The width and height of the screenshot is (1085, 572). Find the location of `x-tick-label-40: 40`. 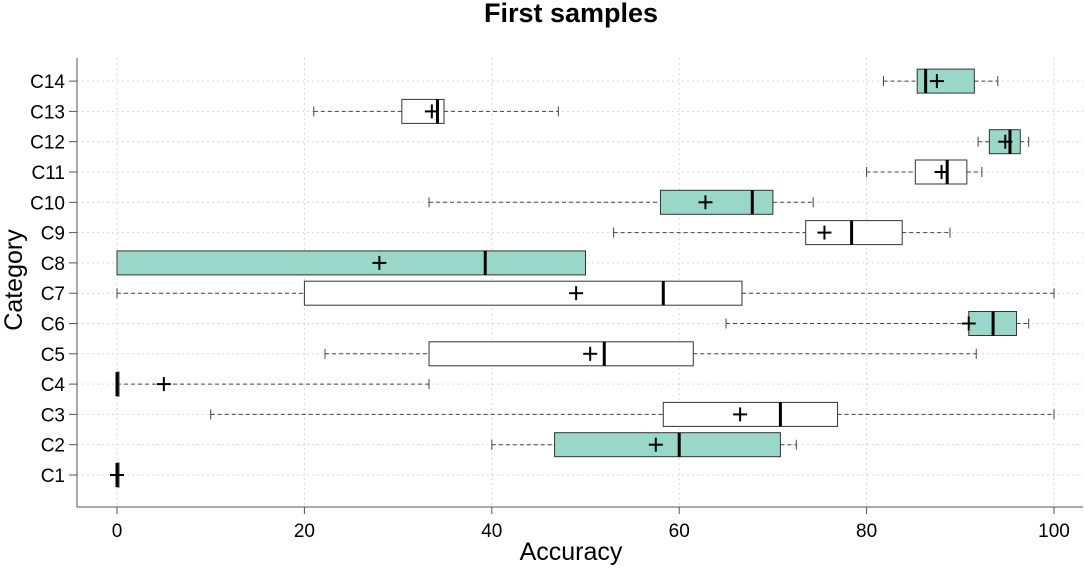

x-tick-label-40: 40 is located at coordinates (491, 531).